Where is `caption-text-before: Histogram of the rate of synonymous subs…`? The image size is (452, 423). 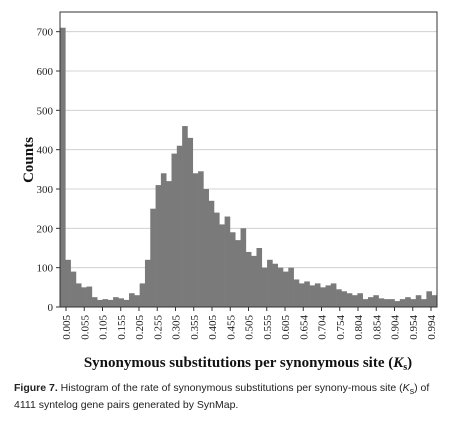
caption-text-before: Histogram of the rate of synonymous subs… is located at coordinates (230, 388).